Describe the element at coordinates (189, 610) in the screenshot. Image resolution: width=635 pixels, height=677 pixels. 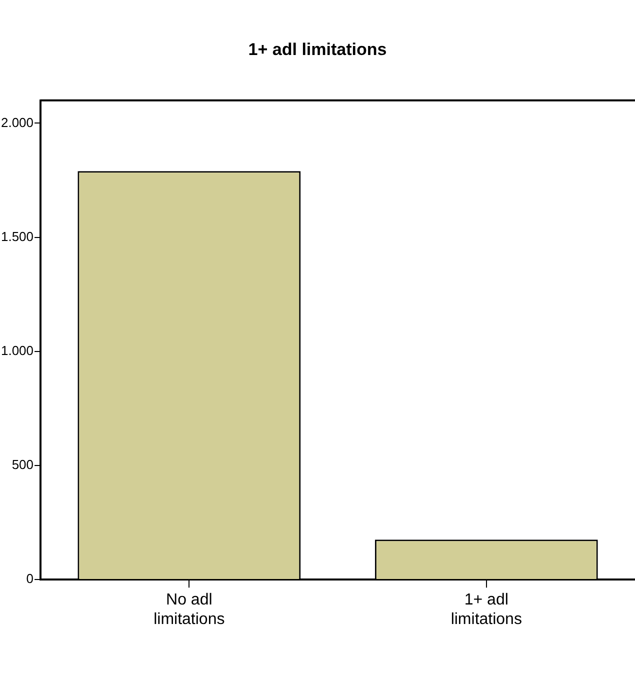
I see `x-tick-label: No adl limitations` at that location.